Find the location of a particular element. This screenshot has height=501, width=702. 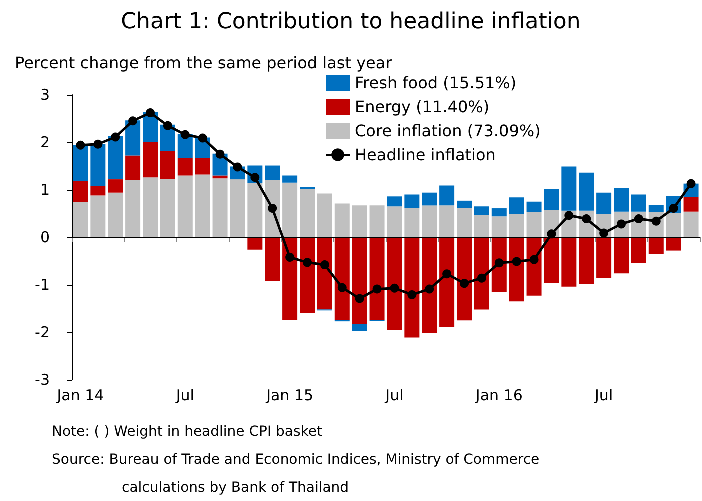

legend-label: Energy (11.40%) is located at coordinates (422, 107).